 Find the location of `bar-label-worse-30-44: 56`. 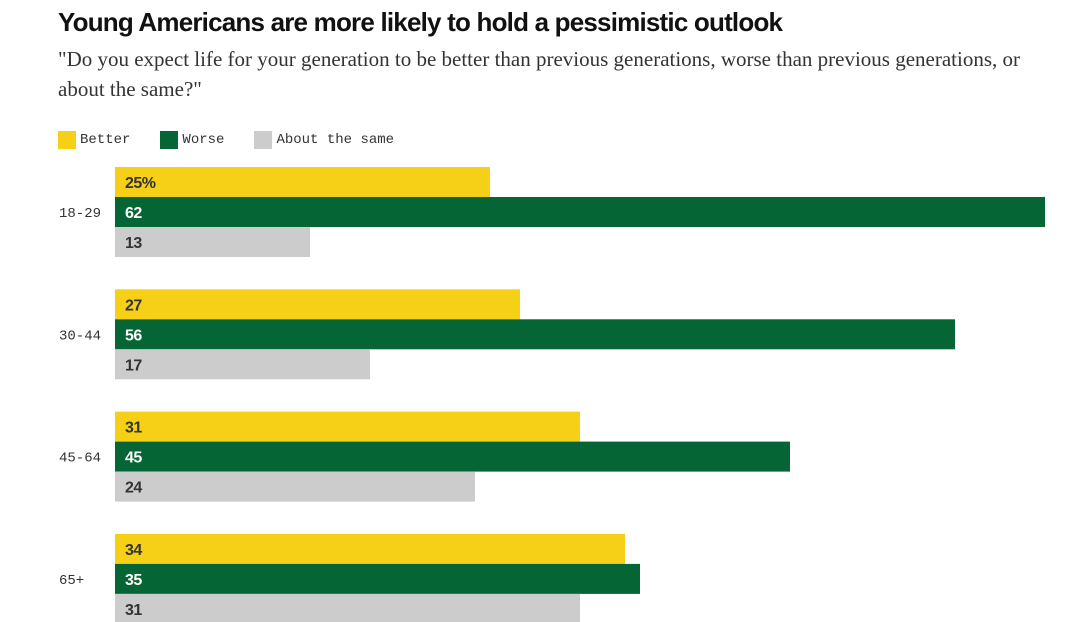

bar-label-worse-30-44: 56 is located at coordinates (133, 335).